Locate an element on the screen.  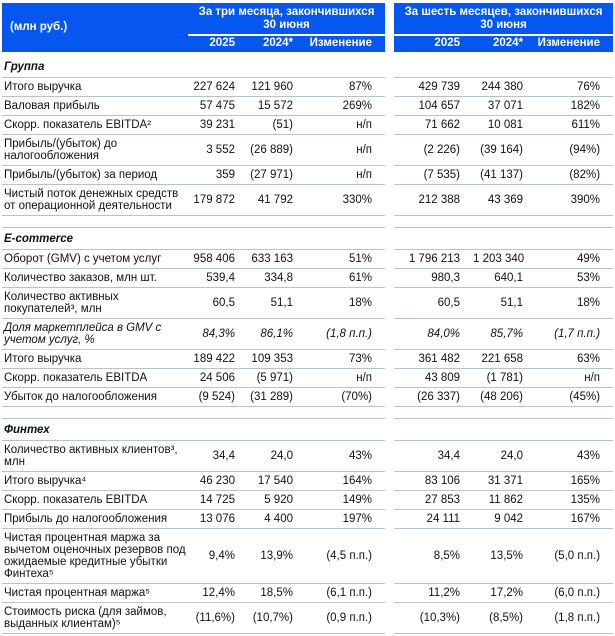
value-cell: 24,0 is located at coordinates (277, 456).